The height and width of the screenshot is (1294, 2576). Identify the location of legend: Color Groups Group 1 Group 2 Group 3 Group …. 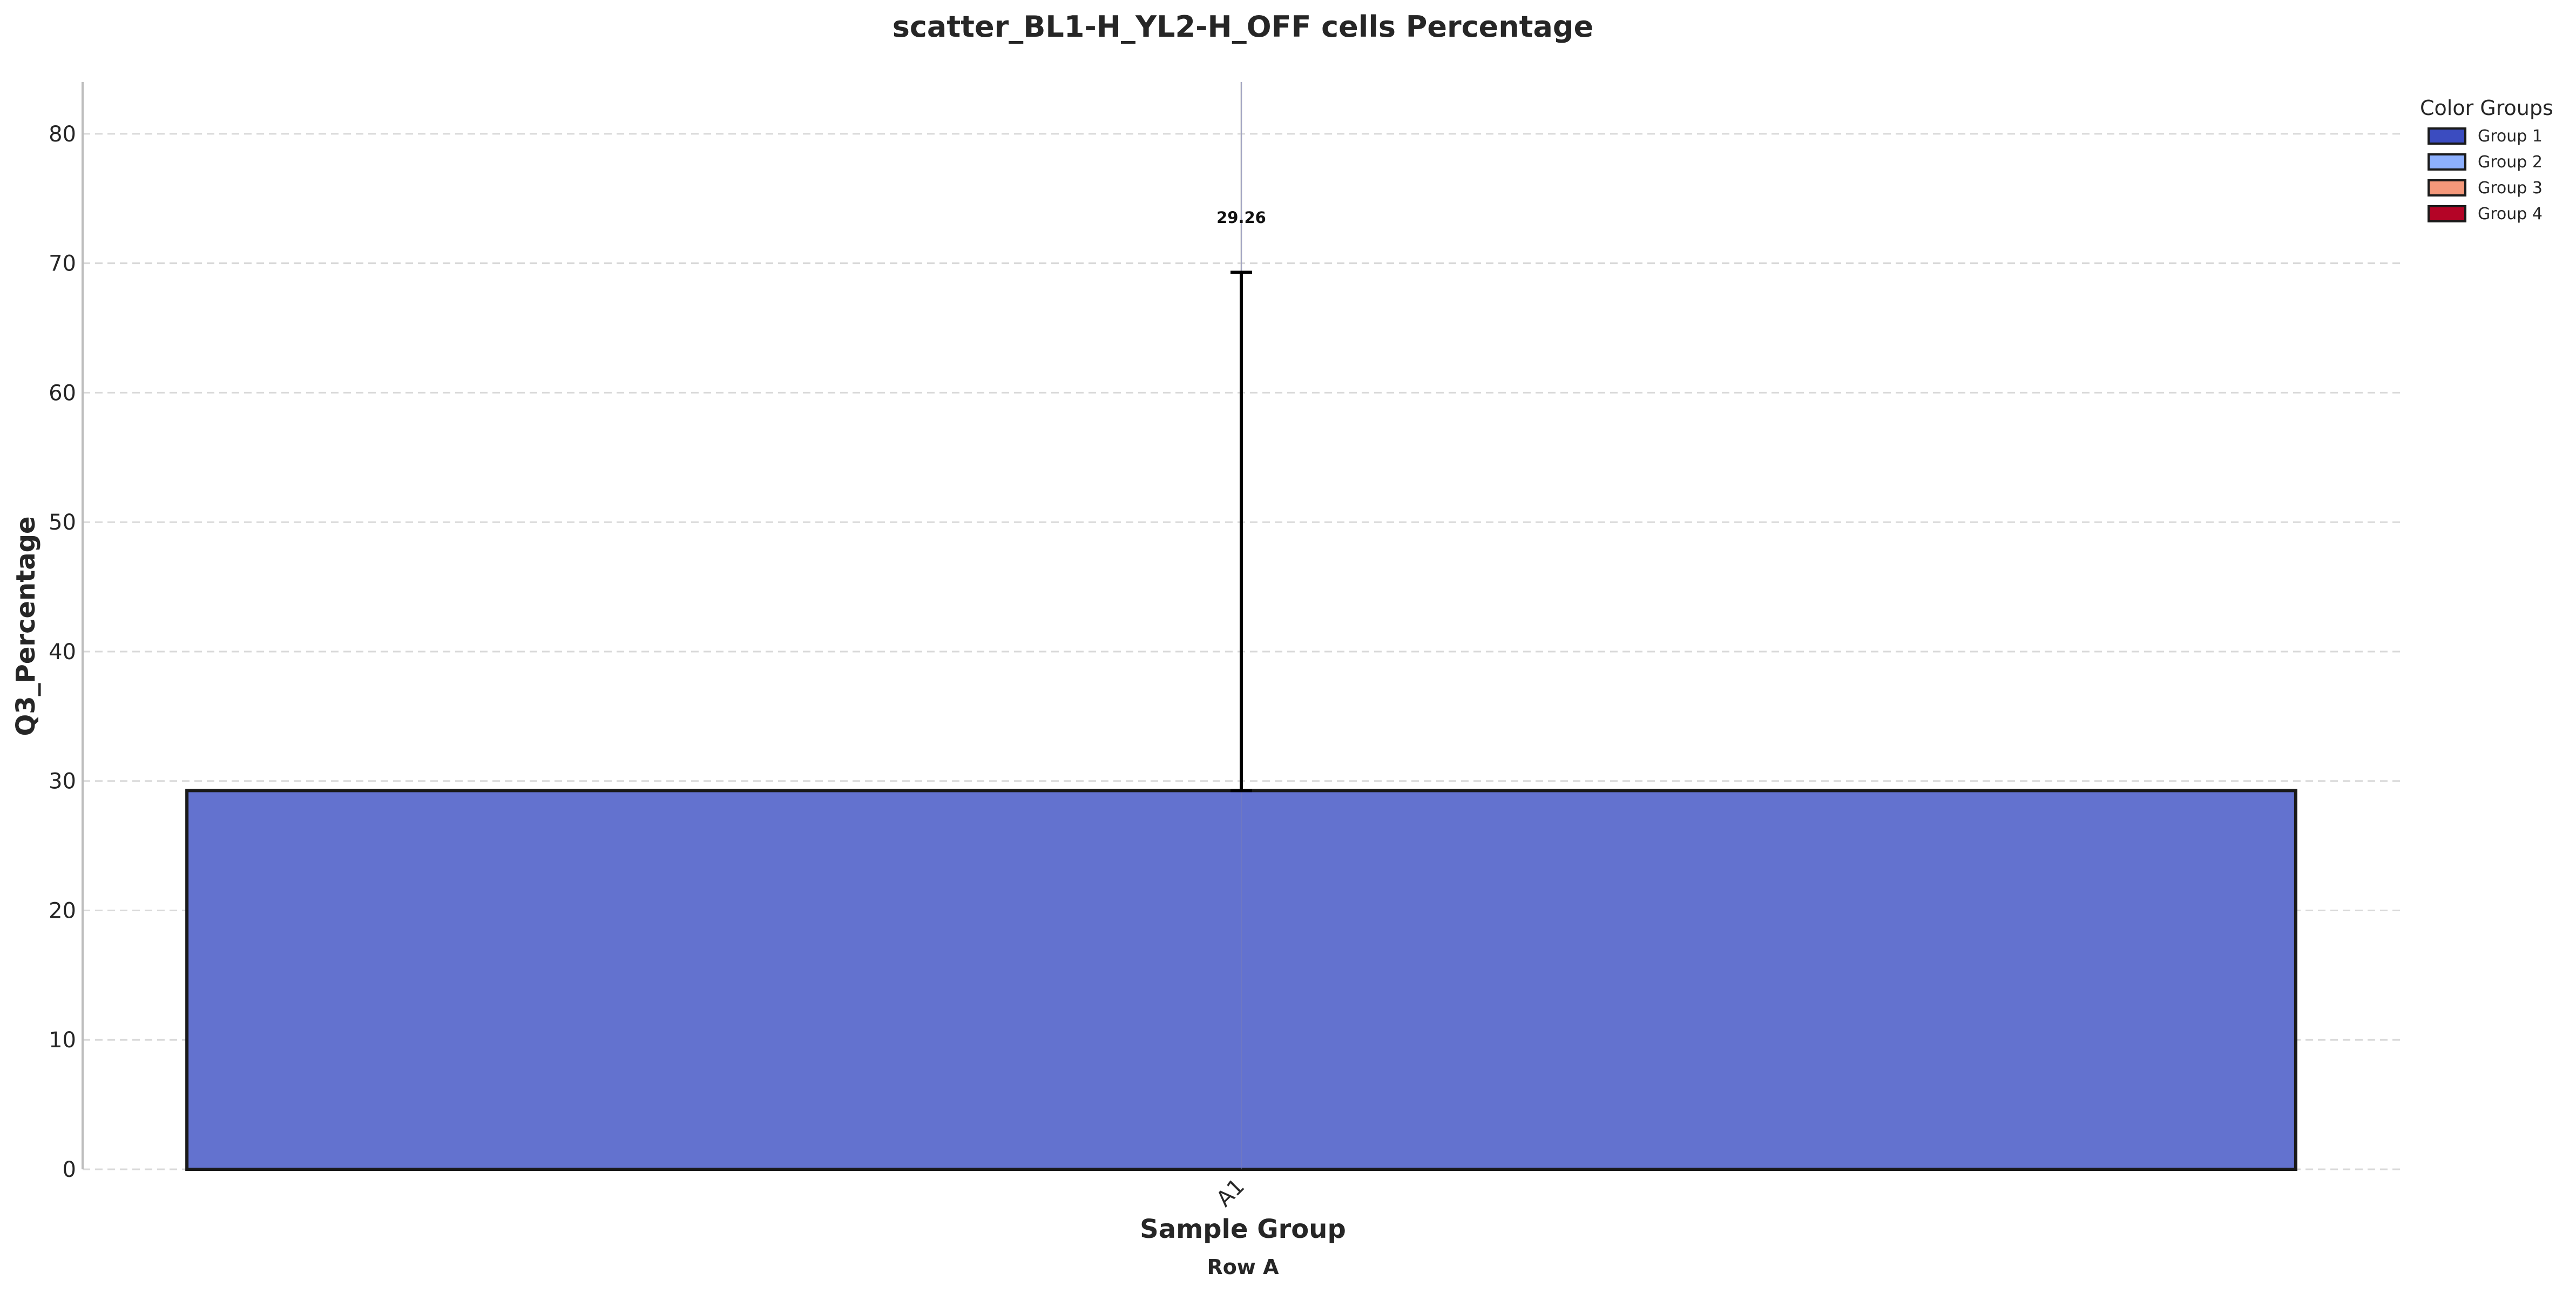
(2486, 159).